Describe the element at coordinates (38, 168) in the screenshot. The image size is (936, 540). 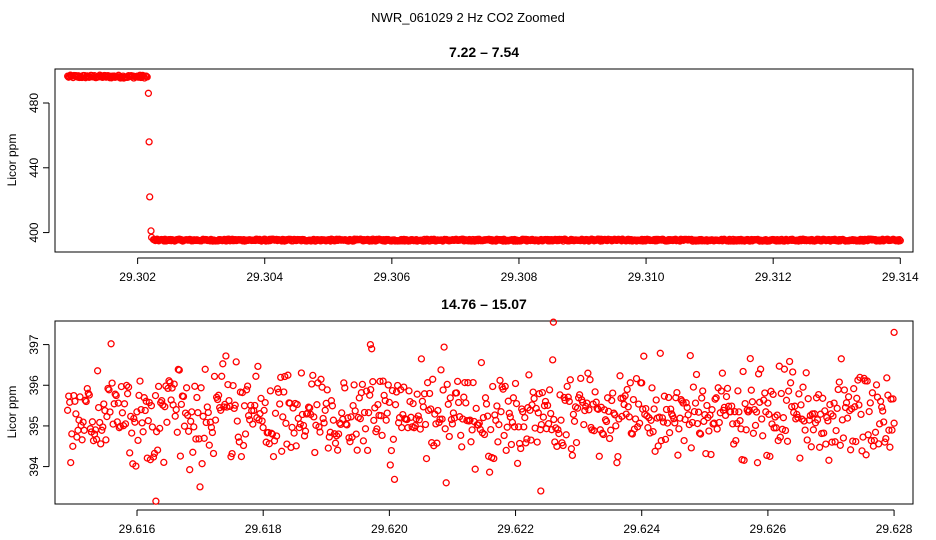
I see `panel-1-y-axis: 400 440 480` at that location.